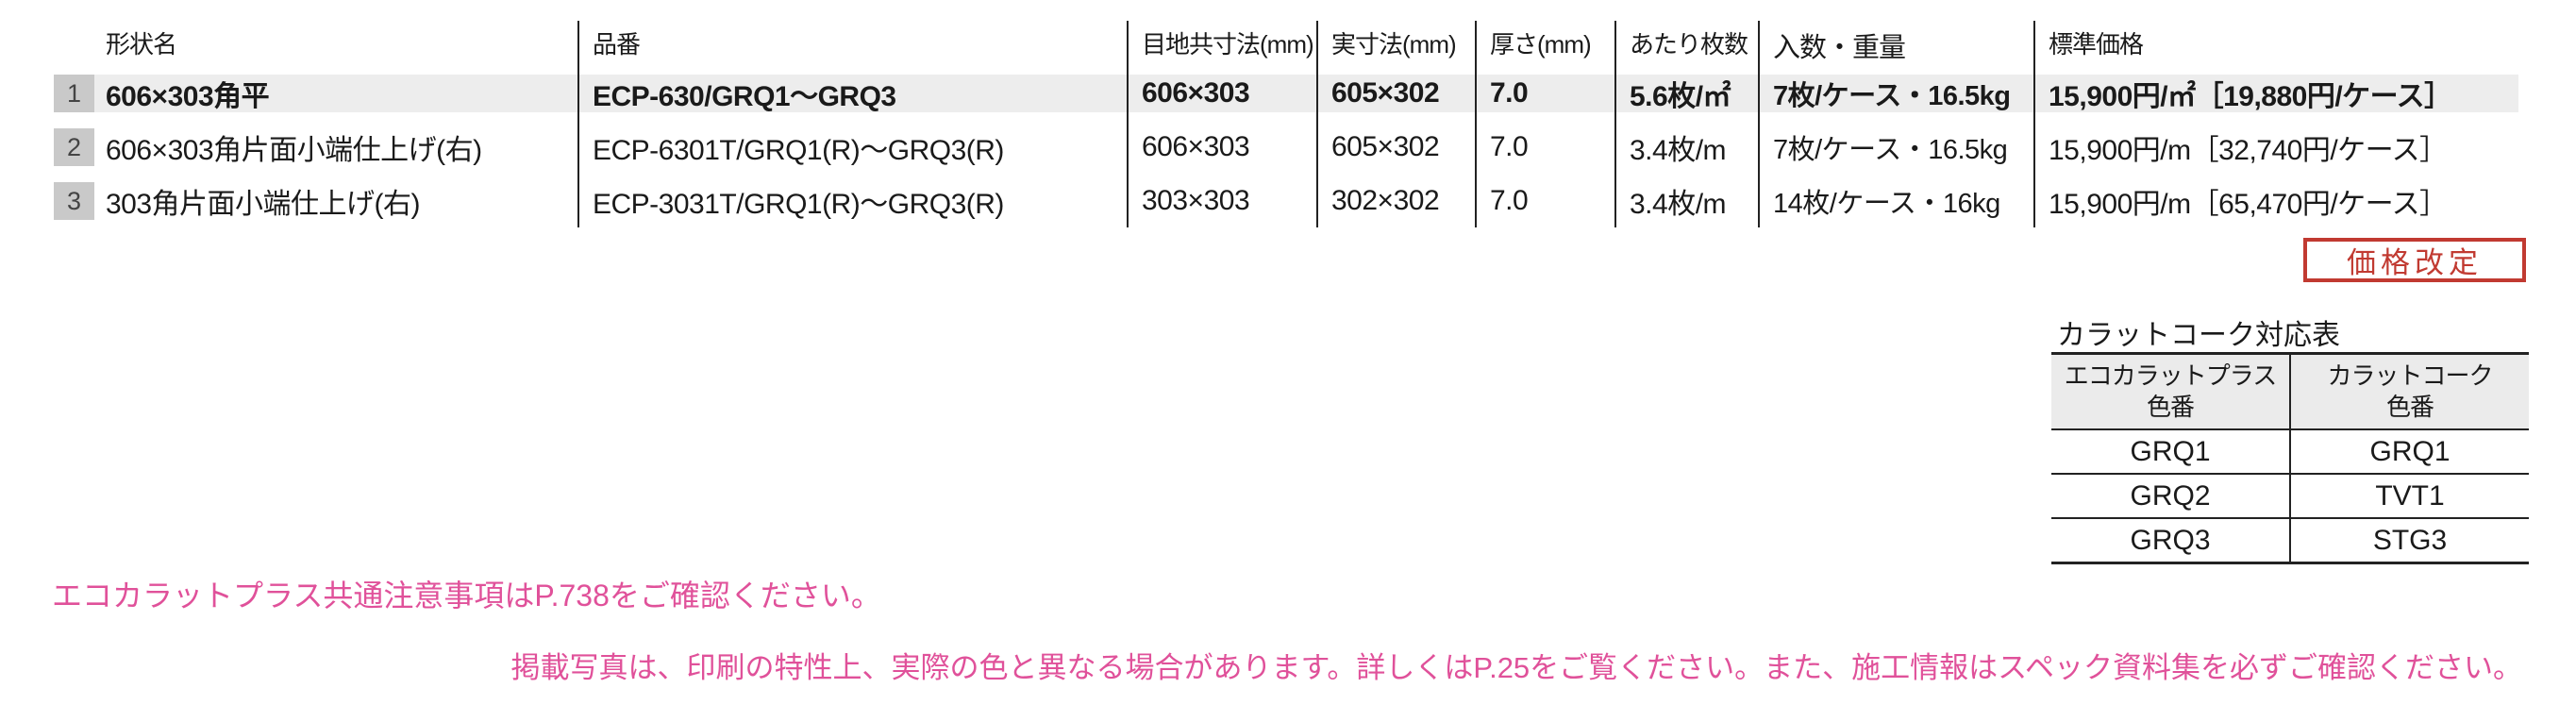 This screenshot has width=2576, height=705. I want to click on cell-qty-weight: 14枚/ケース・16kg, so click(1886, 204).